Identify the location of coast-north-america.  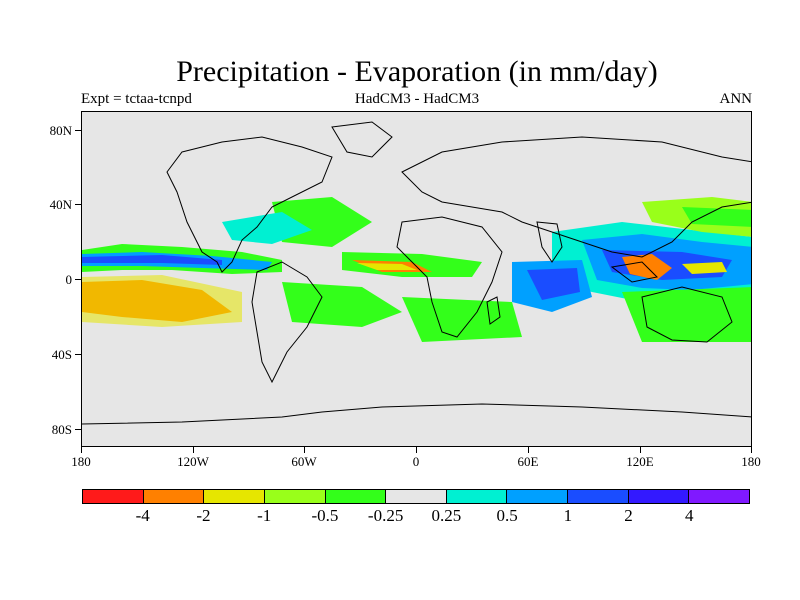
(249, 204).